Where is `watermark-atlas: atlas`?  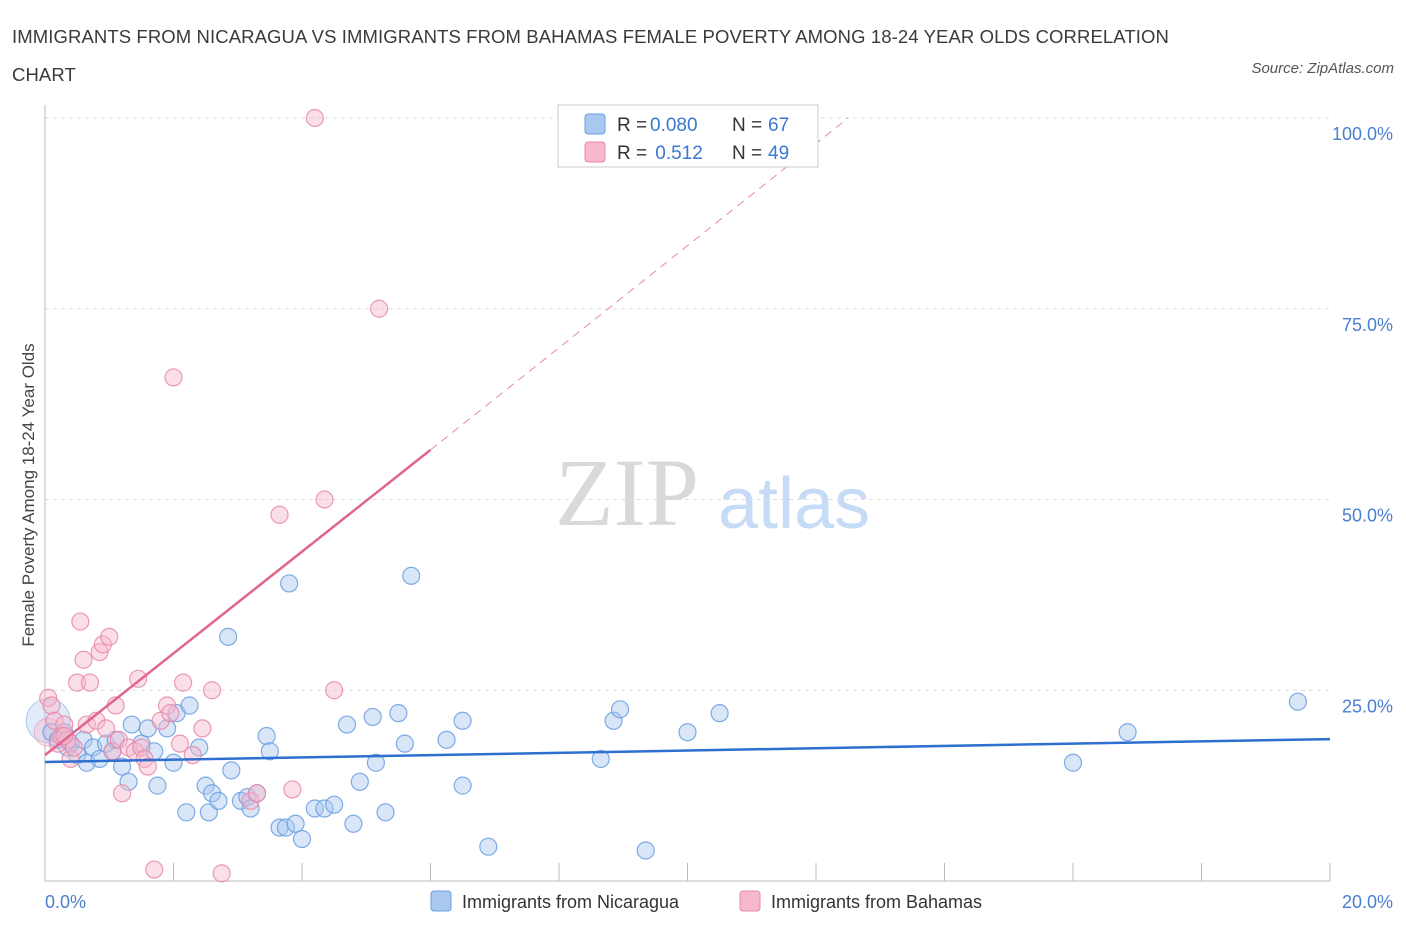
watermark-atlas: atlas is located at coordinates (794, 504).